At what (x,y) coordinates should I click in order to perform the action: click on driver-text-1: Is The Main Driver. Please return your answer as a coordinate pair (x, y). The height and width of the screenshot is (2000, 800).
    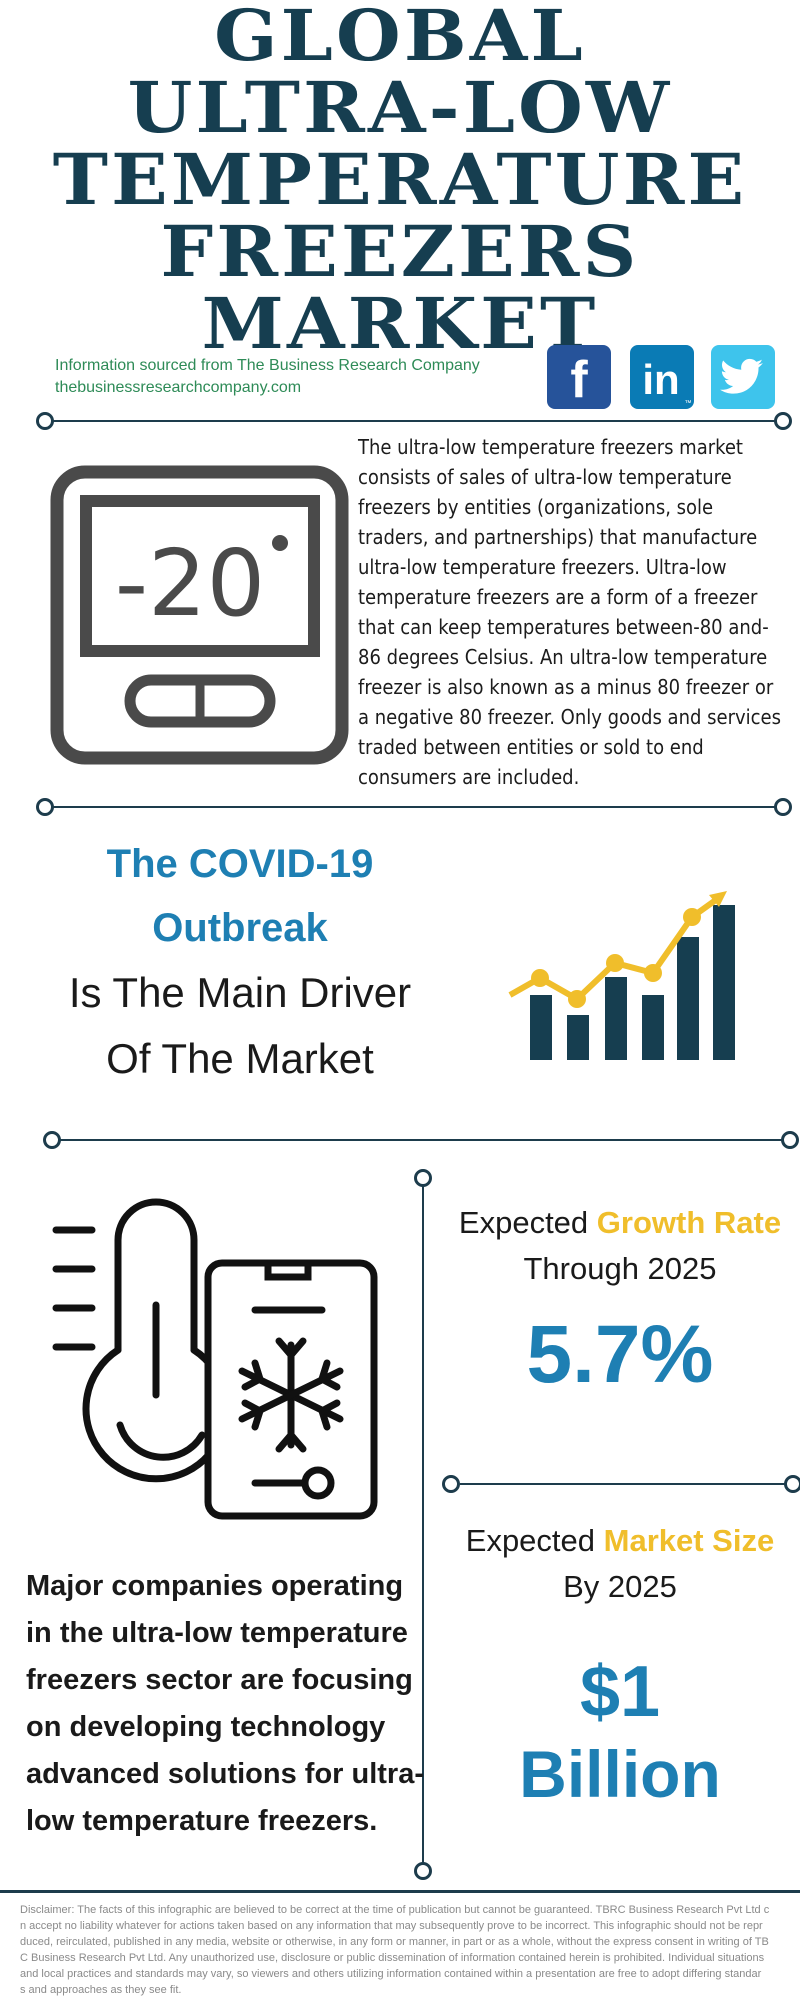
    Looking at the image, I should click on (240, 992).